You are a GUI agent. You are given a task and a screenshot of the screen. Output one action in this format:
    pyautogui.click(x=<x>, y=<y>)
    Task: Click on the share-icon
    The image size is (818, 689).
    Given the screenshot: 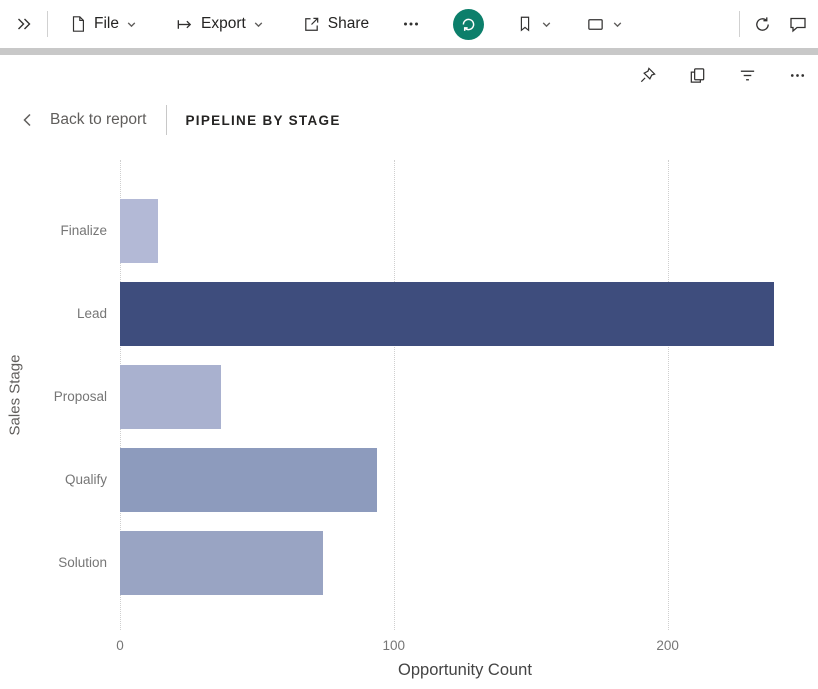 What is the action you would take?
    pyautogui.click(x=311, y=24)
    